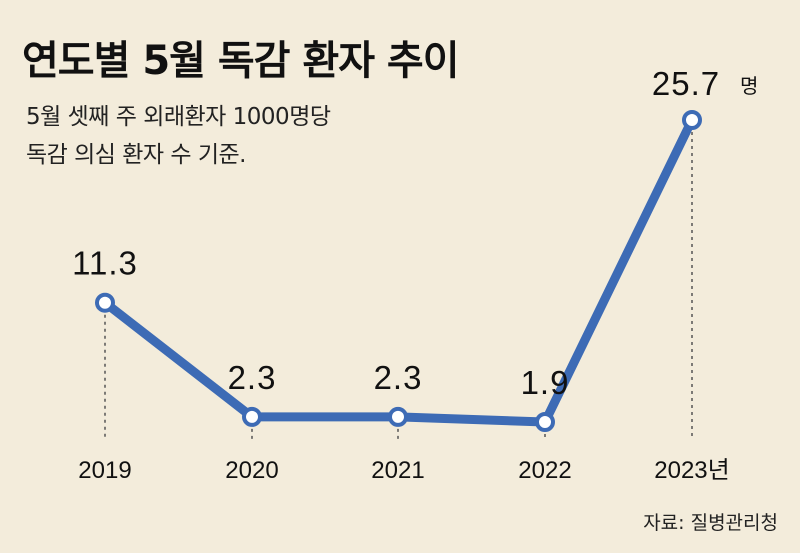 The width and height of the screenshot is (800, 553). Describe the element at coordinates (545, 382) in the screenshot. I see `data-label-2022: 1.9` at that location.